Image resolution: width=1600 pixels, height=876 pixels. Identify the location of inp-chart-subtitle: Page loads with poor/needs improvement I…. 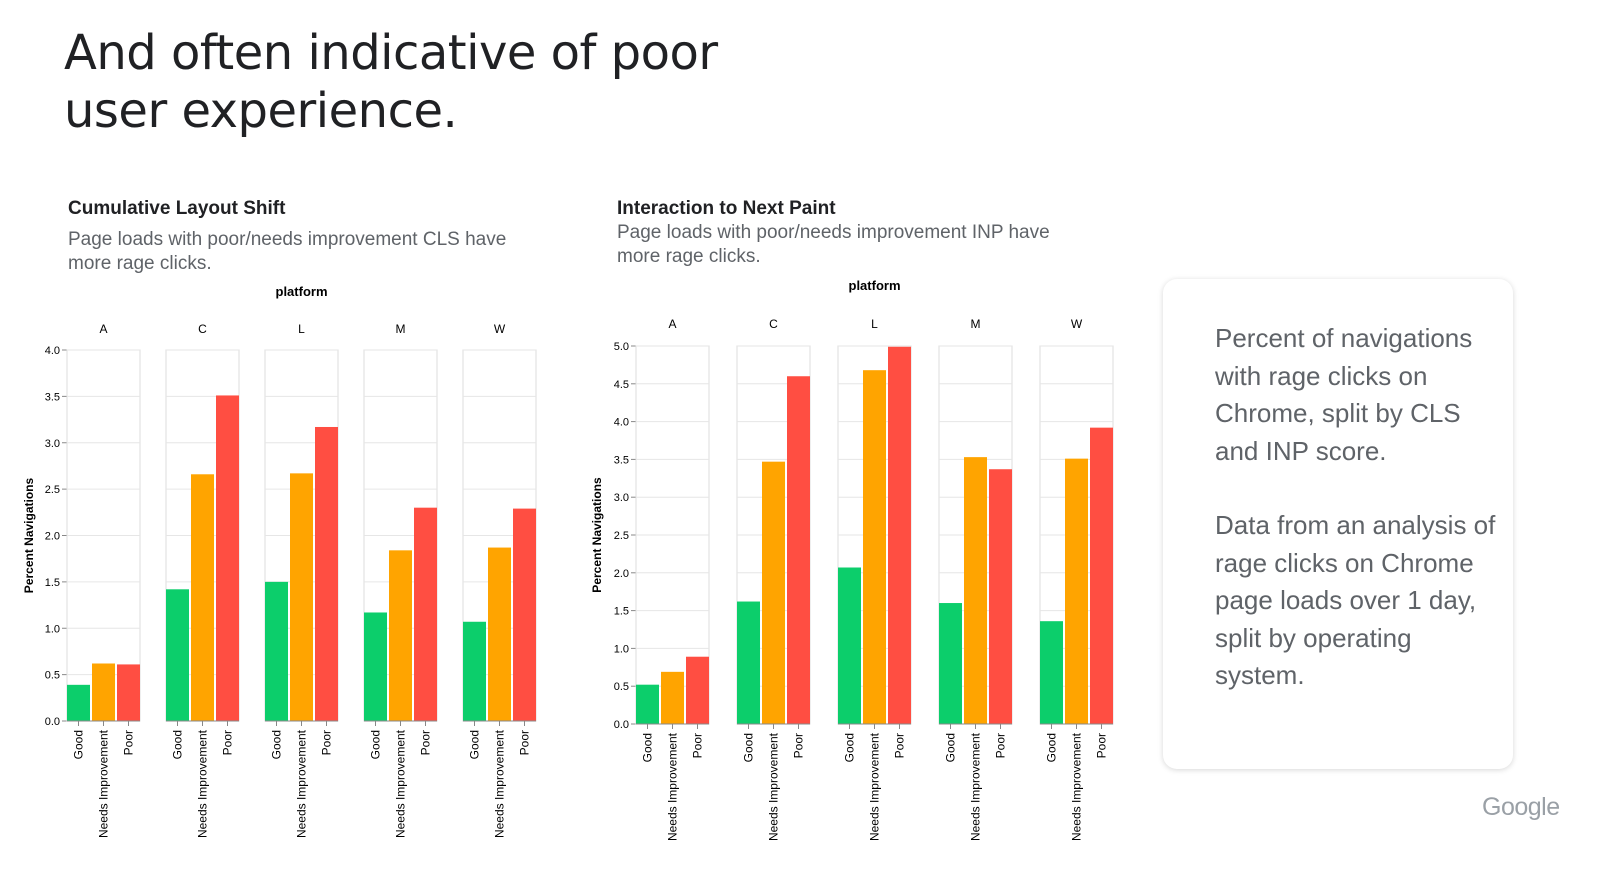
(833, 244).